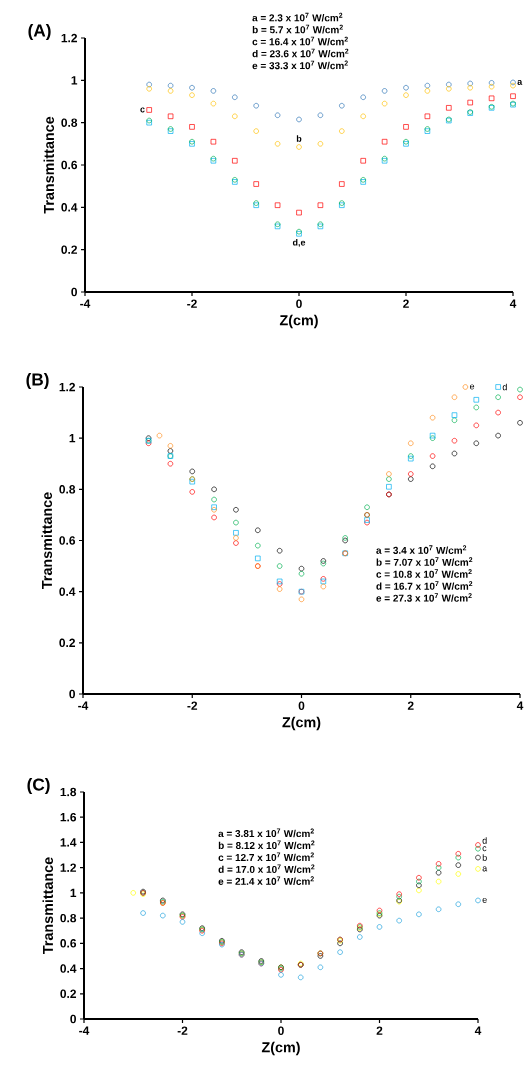  I want to click on annotation: d = 23.6 x 10$^{7}$ W/cm$^{2}$, so click(300, 53).